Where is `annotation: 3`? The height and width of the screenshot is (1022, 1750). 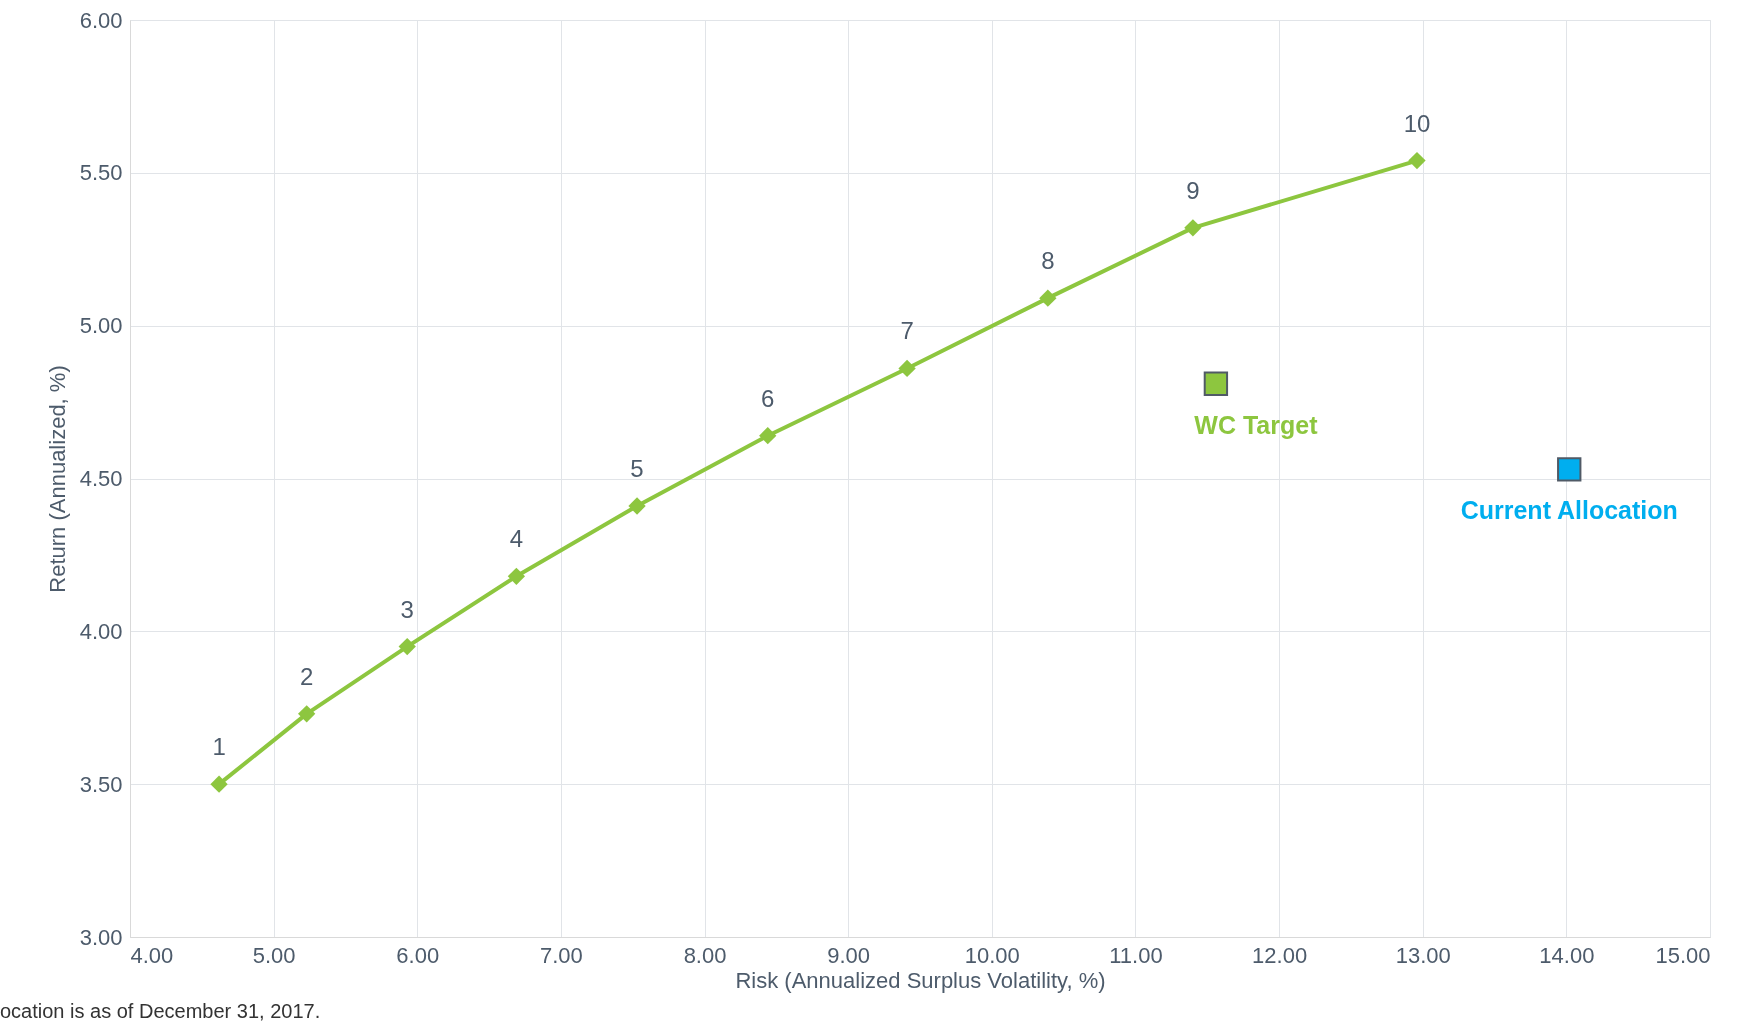
annotation: 3 is located at coordinates (407, 609).